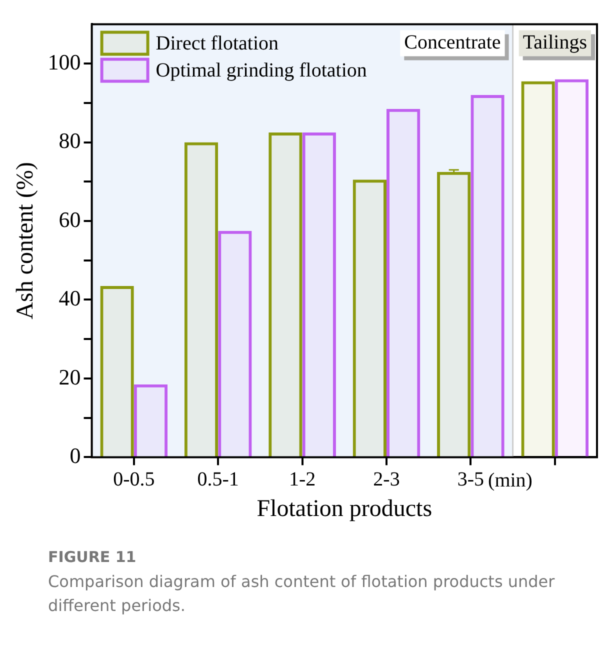 The height and width of the screenshot is (646, 609). I want to click on x-axis-title: Flotation products, so click(344, 509).